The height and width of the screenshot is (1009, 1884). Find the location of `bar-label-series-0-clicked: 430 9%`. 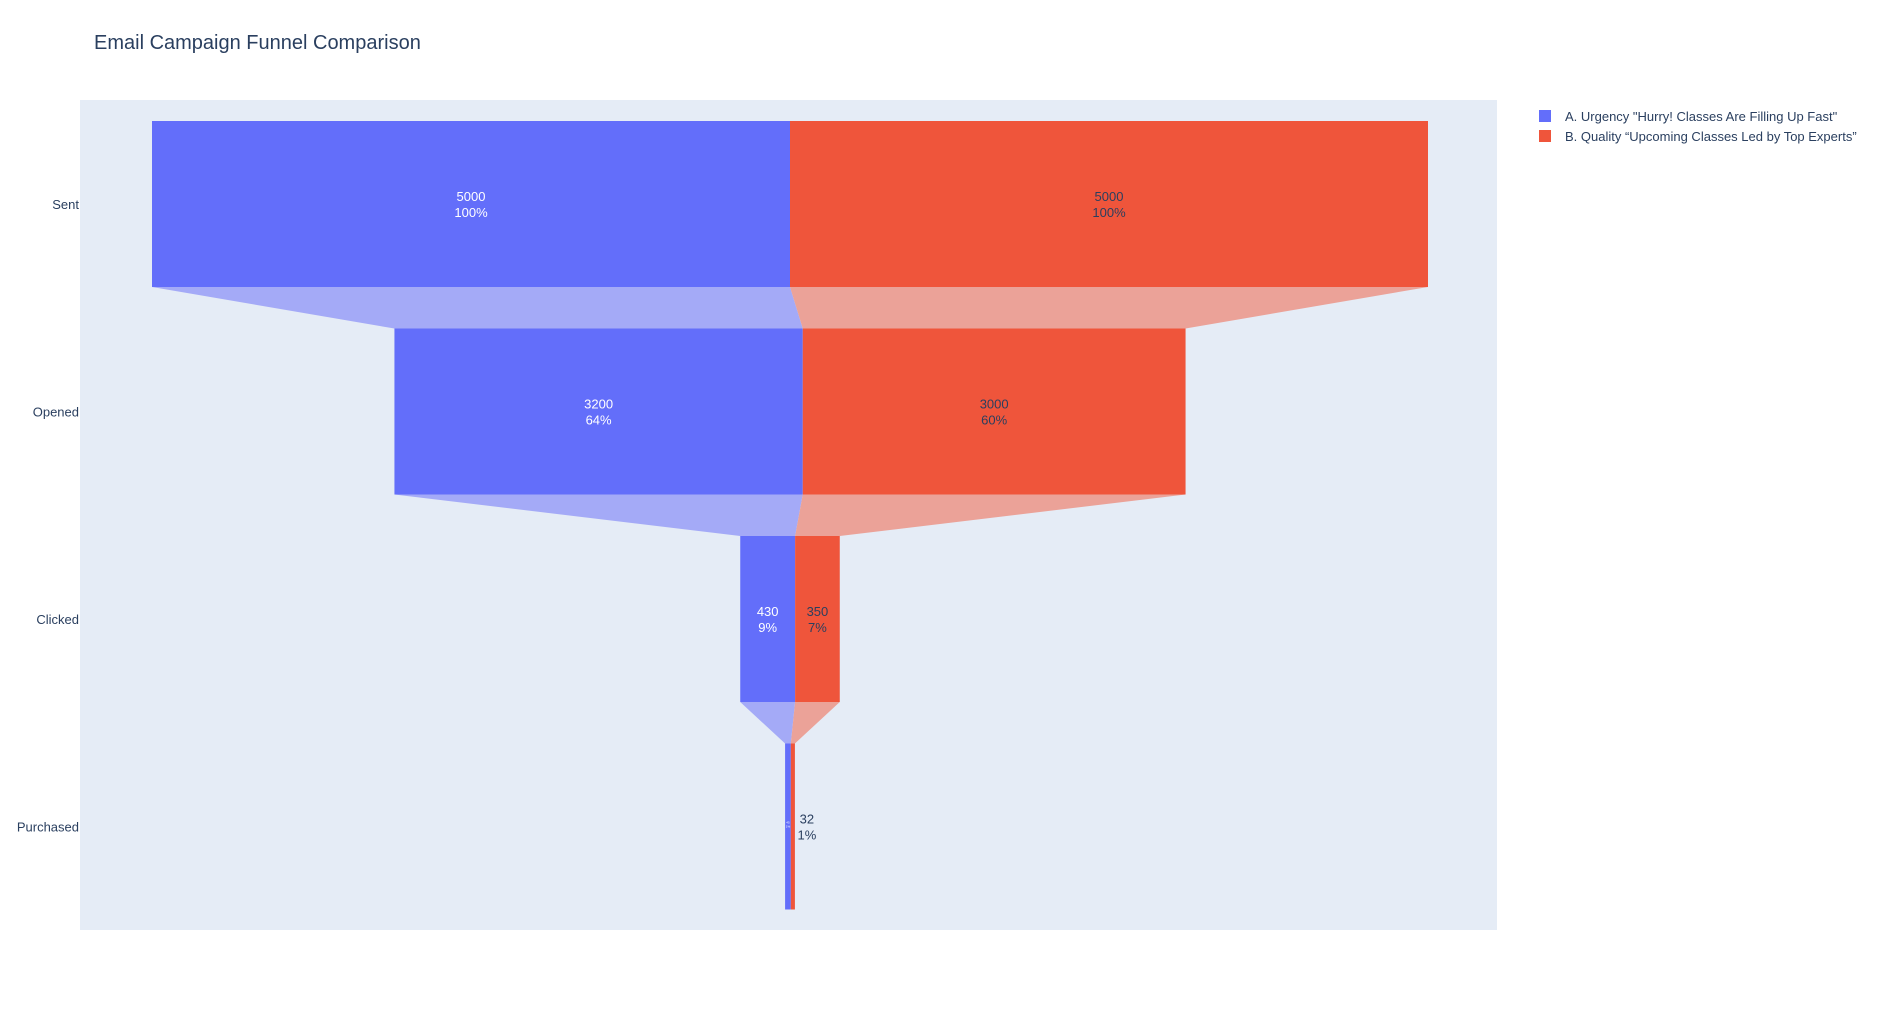

bar-label-series-0-clicked: 430 9% is located at coordinates (768, 619).